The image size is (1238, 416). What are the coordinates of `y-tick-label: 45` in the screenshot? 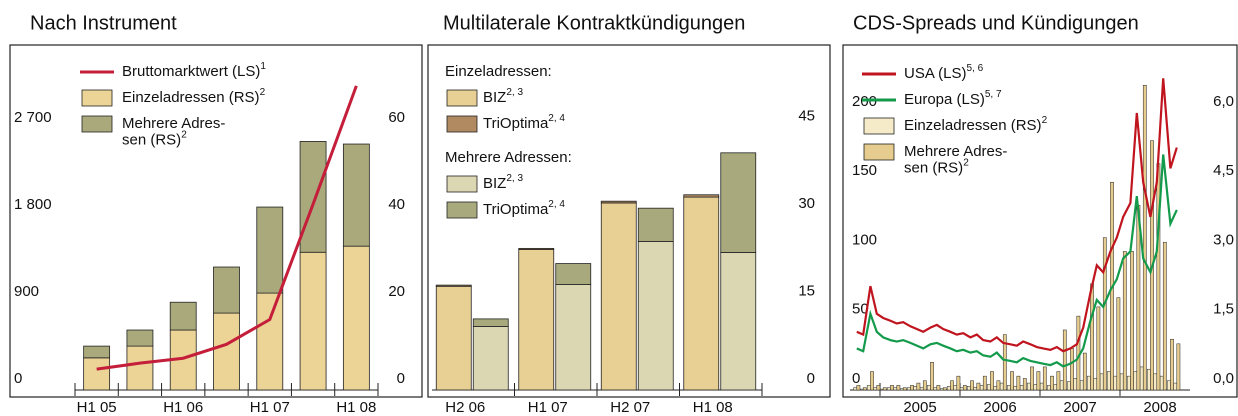 It's located at (806, 116).